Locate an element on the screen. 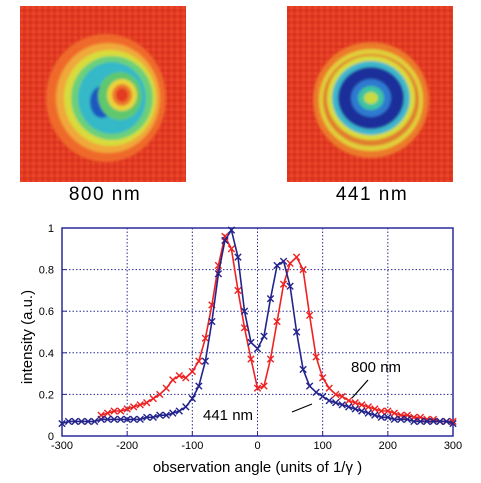  y-tick-label: 0.6 is located at coordinates (46, 312).